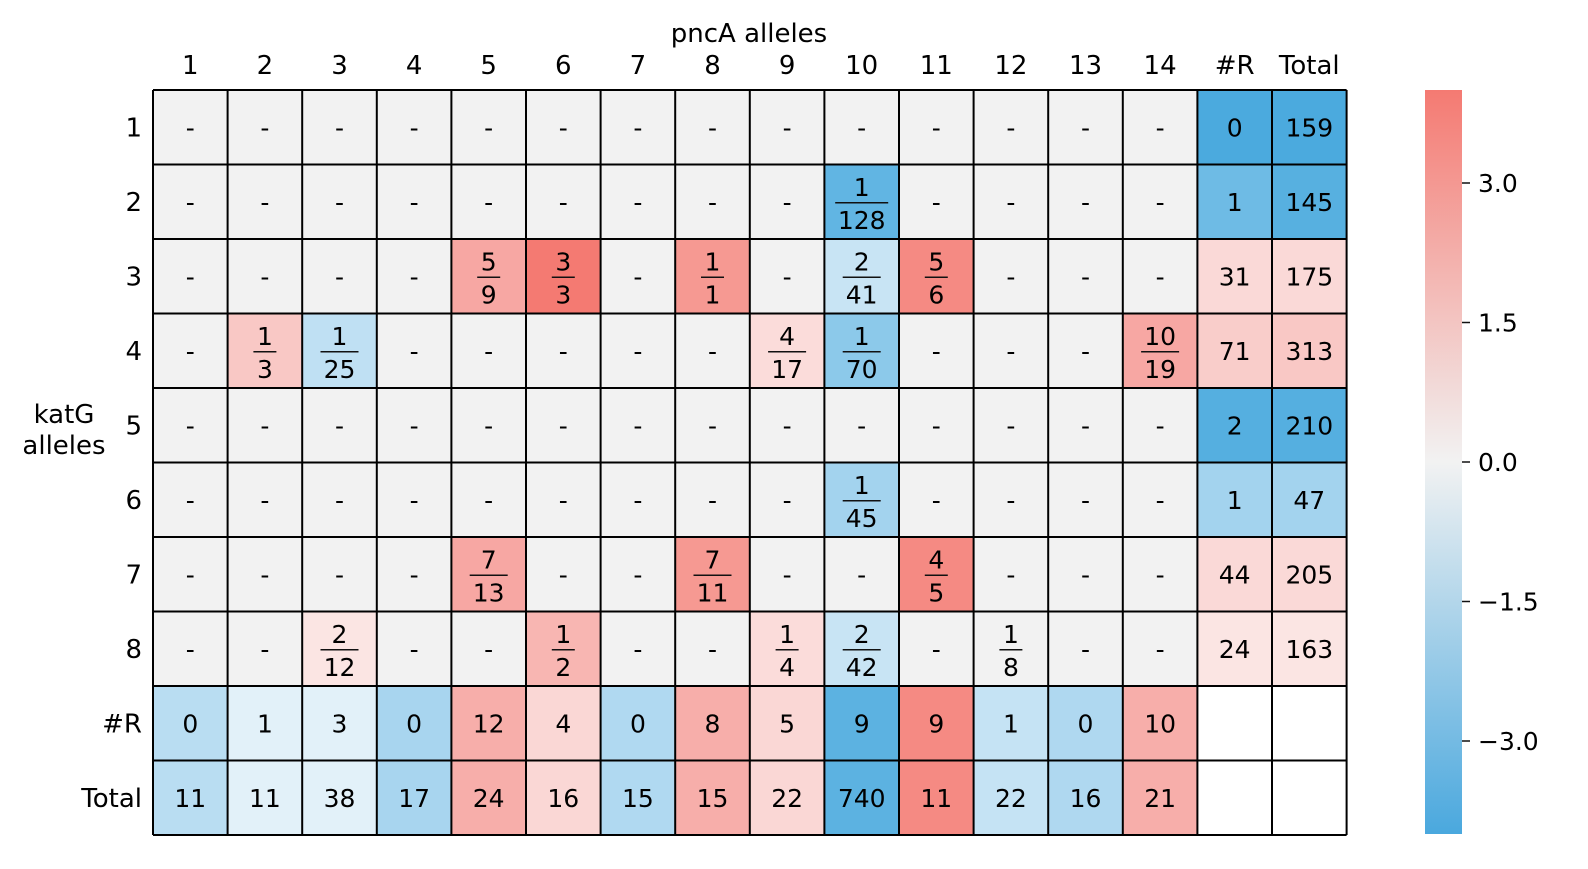 This screenshot has height=869, width=1588. I want to click on heatmap-cell: 1, so click(1234, 201).